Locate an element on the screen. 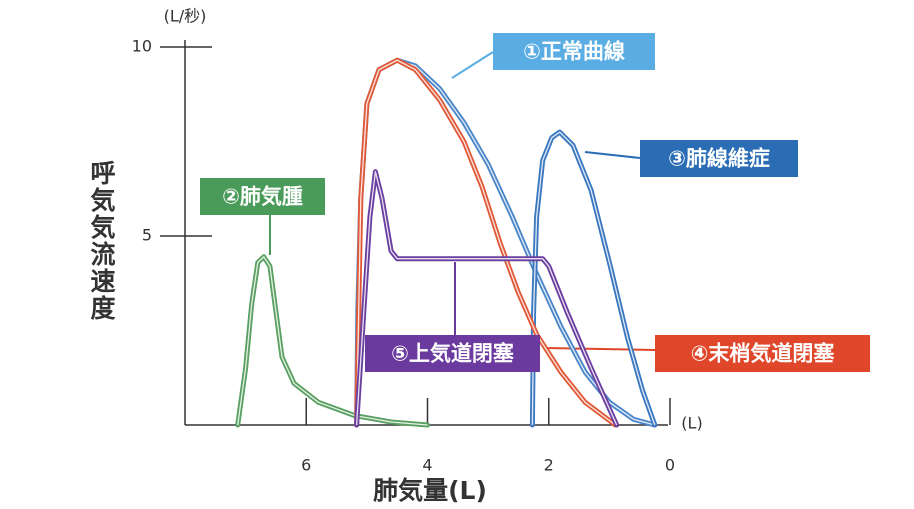 The width and height of the screenshot is (914, 509). x-tick-label: 0 is located at coordinates (670, 465).